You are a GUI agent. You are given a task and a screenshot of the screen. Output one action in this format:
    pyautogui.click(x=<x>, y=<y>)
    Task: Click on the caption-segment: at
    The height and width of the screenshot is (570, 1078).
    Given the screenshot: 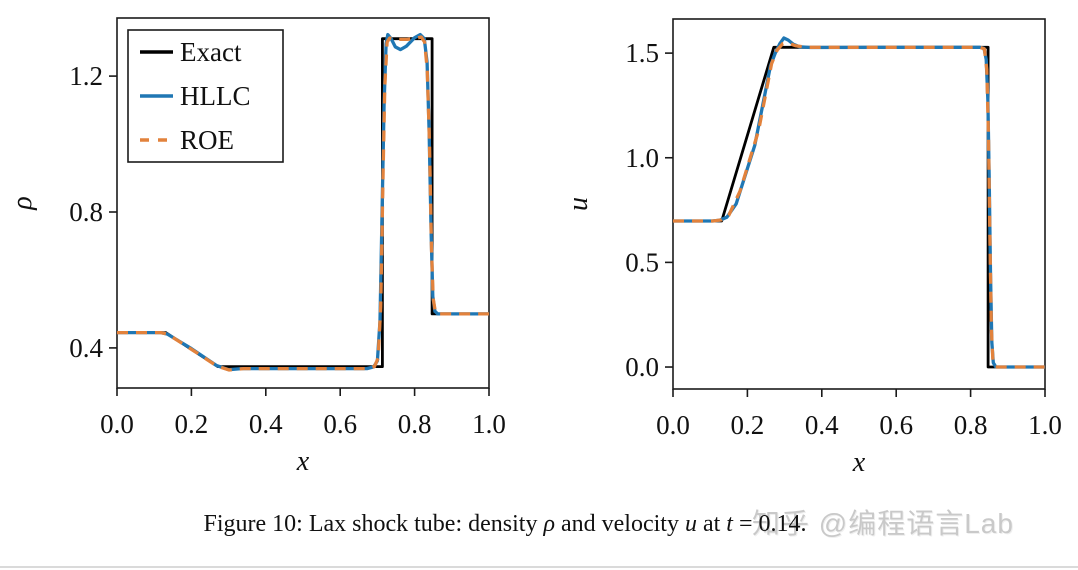 What is the action you would take?
    pyautogui.click(x=711, y=524)
    